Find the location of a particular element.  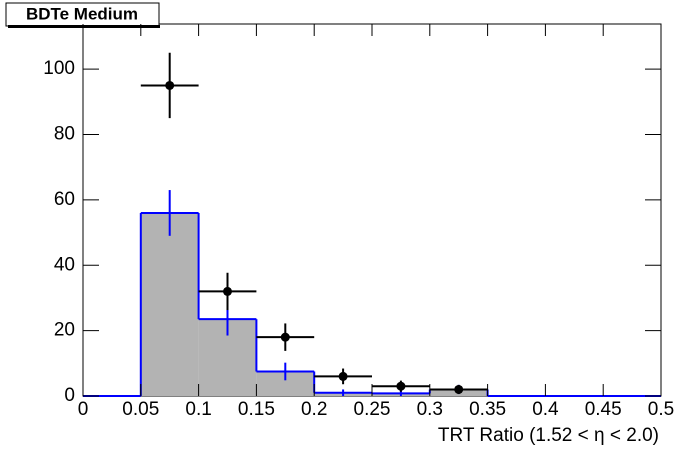

x-tick-label: 0.2 is located at coordinates (314, 409).